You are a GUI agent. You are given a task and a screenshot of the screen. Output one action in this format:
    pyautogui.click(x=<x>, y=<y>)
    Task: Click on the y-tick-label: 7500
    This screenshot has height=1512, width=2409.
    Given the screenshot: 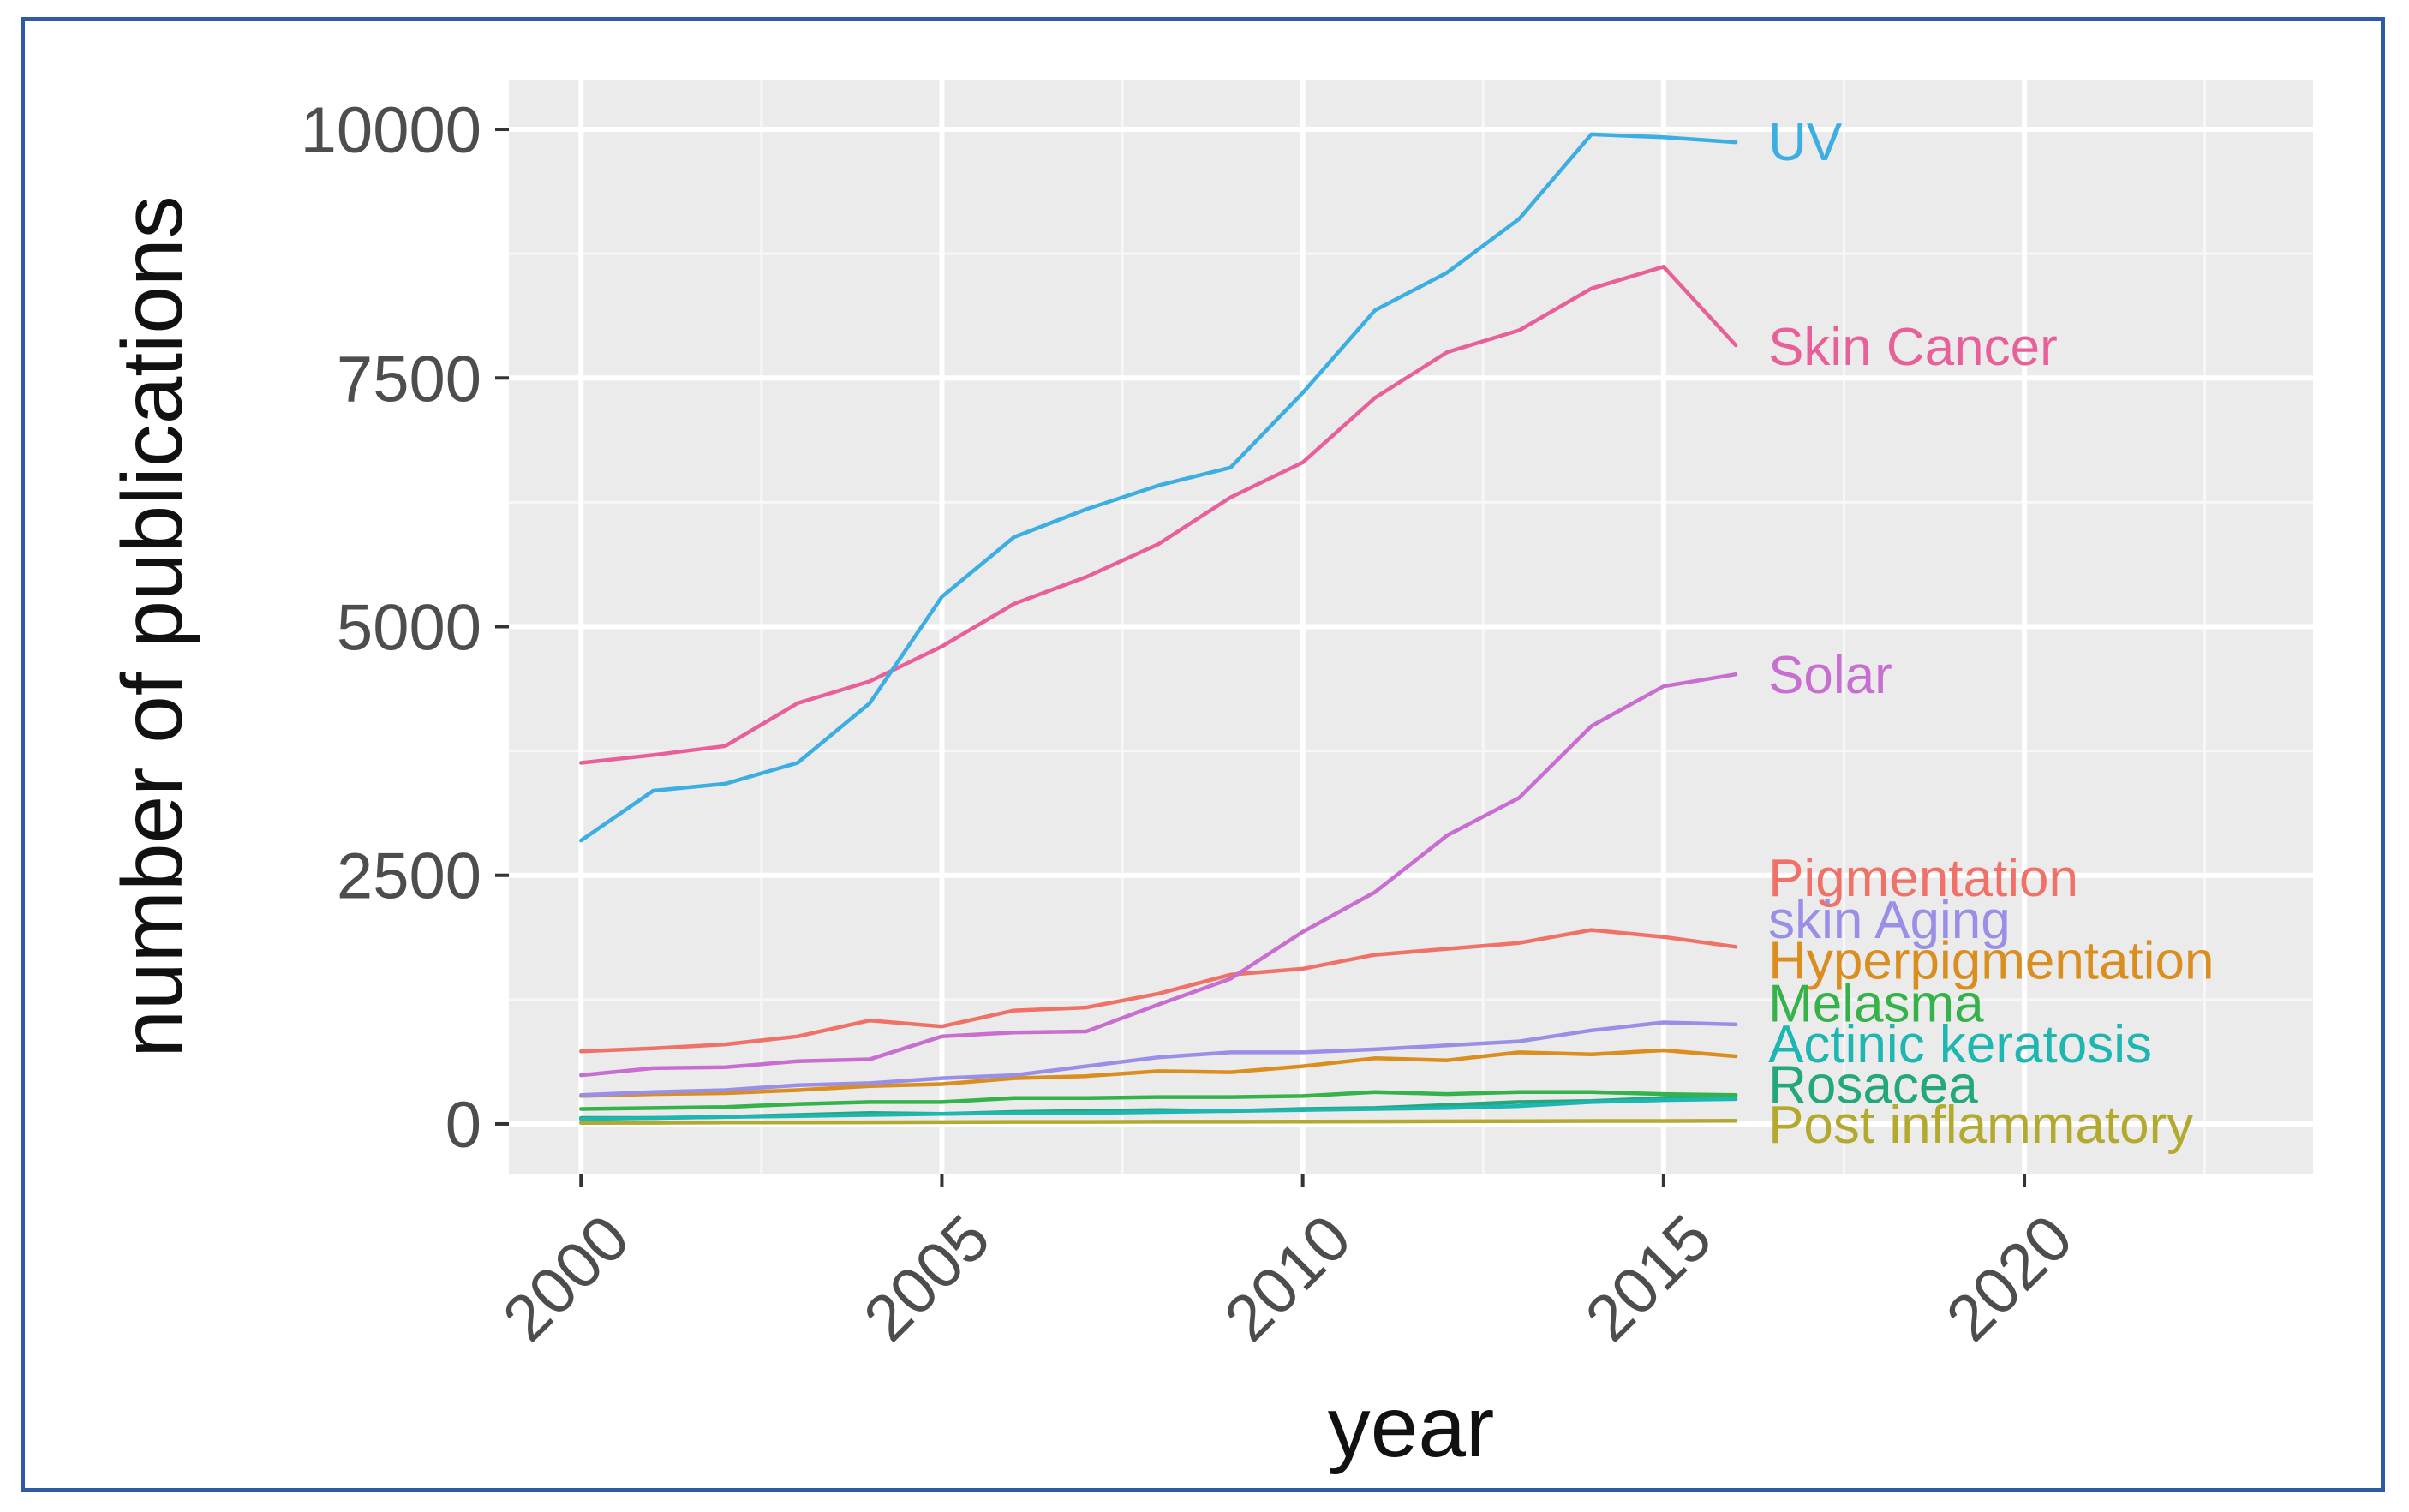 What is the action you would take?
    pyautogui.click(x=409, y=379)
    